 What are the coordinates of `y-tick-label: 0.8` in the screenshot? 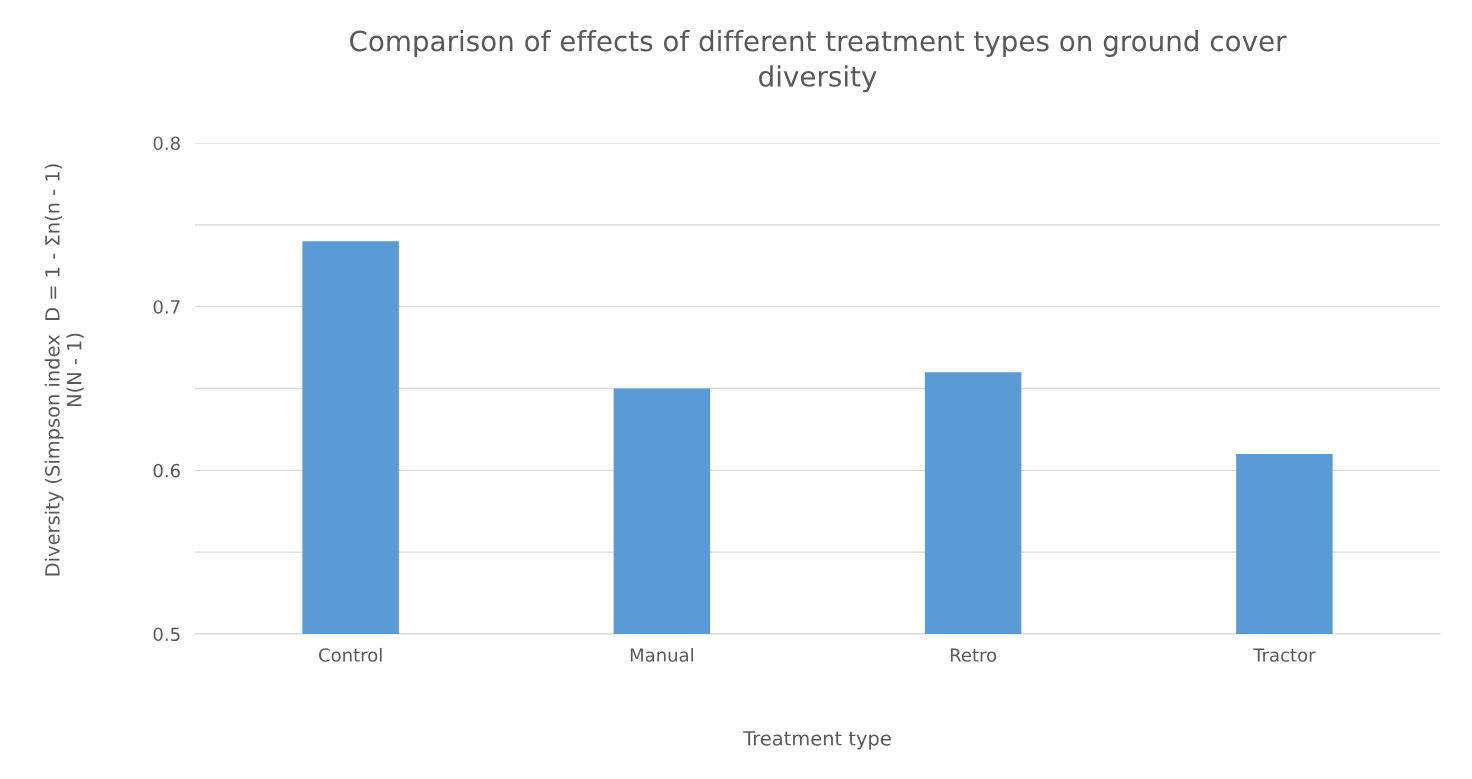 It's located at (166, 143).